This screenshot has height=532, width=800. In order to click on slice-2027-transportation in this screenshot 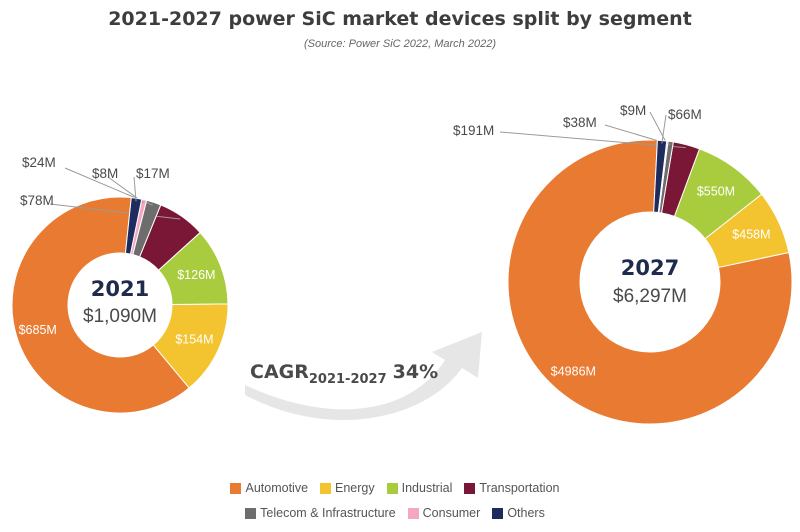, I will do `click(680, 179)`.